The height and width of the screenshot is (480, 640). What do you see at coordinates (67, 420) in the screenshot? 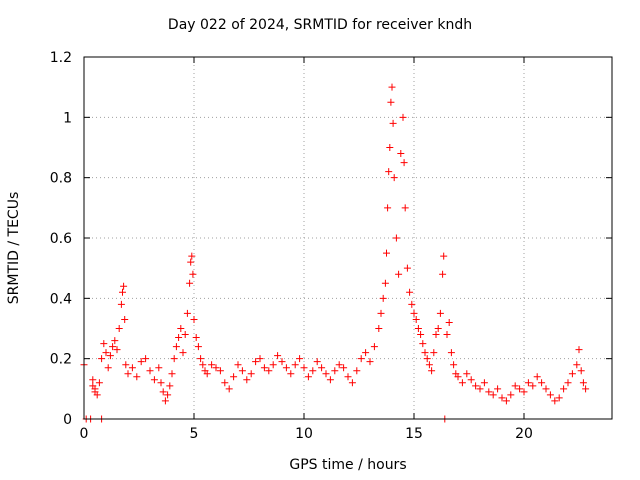
I see `y-tick-label: 0` at bounding box center [67, 420].